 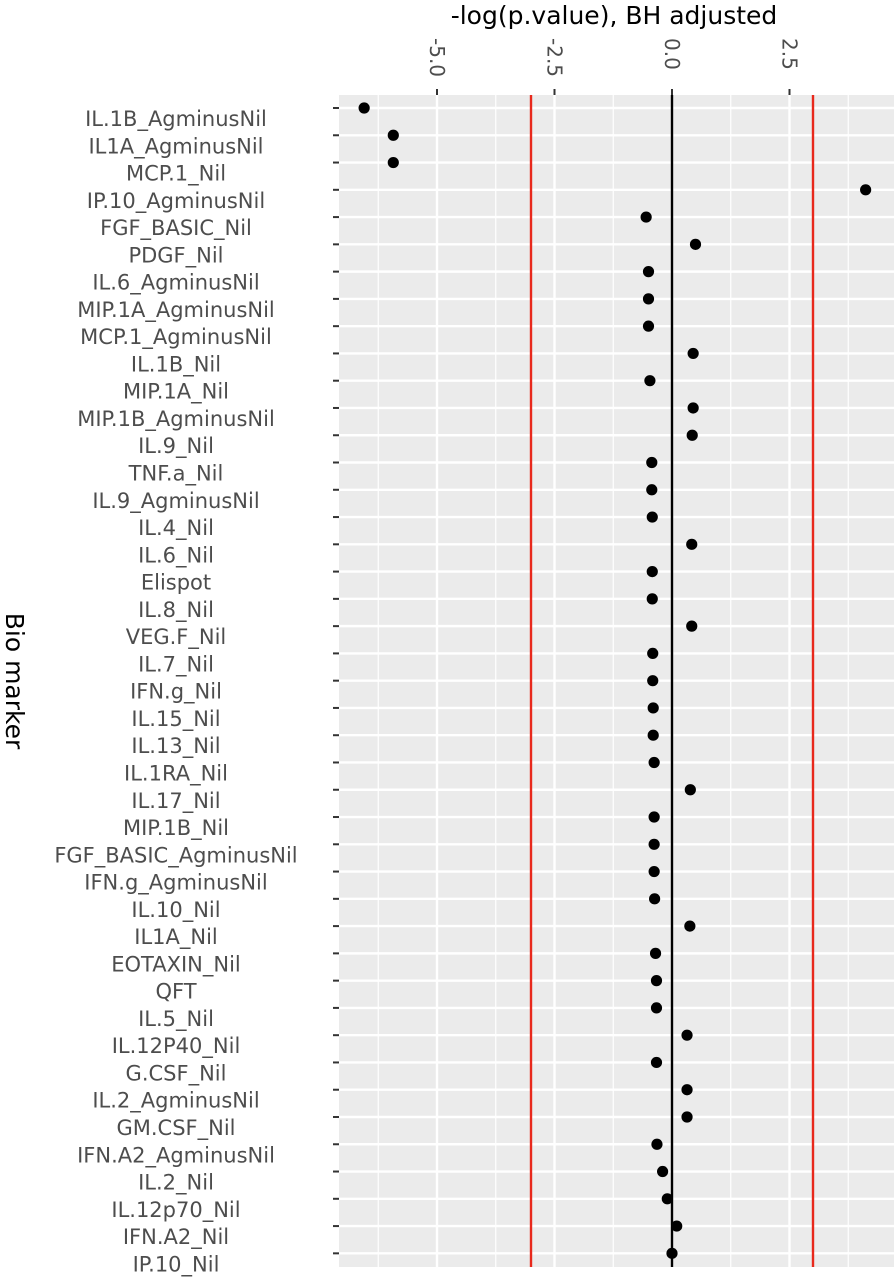 I want to click on y-tick-label: VEG.F_Nil, so click(x=176, y=637).